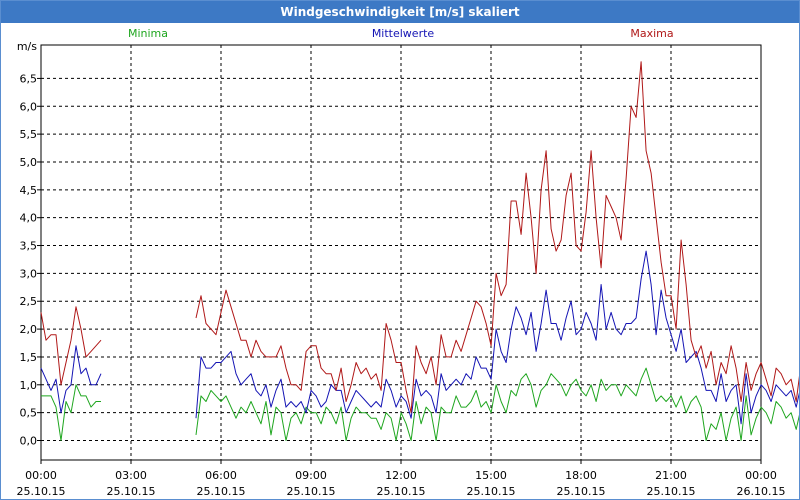 This screenshot has width=800, height=500. Describe the element at coordinates (29, 385) in the screenshot. I see `y-tick-label: 1,0` at that location.